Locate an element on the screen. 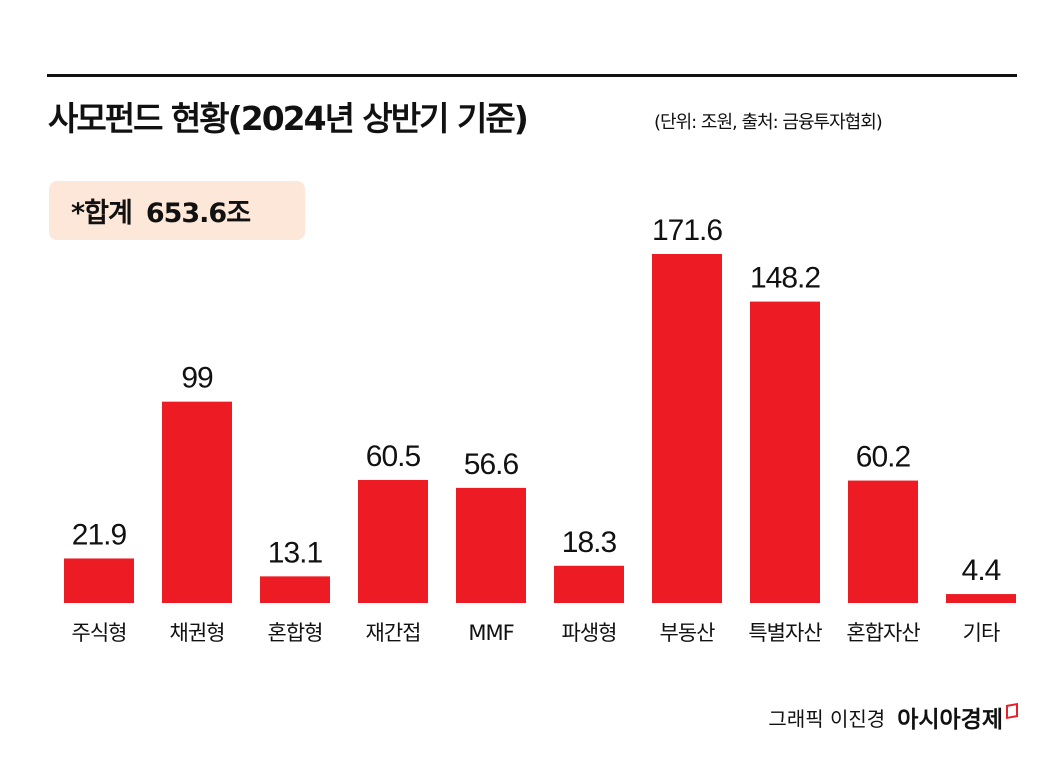 The image size is (1064, 768). category-label: 파생형 is located at coordinates (589, 633).